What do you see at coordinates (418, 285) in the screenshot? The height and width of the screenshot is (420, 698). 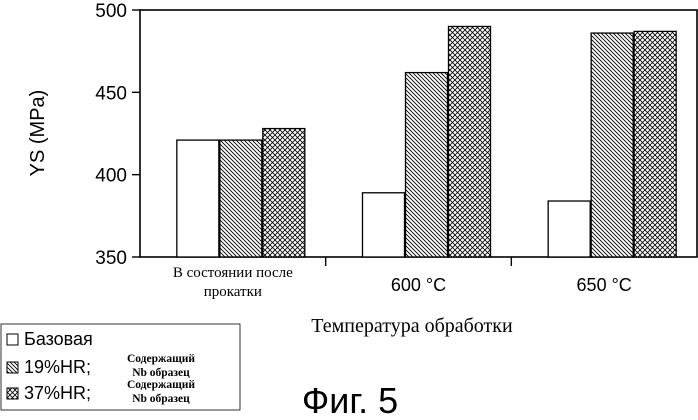 I see `x-tick-label: 600 °C` at bounding box center [418, 285].